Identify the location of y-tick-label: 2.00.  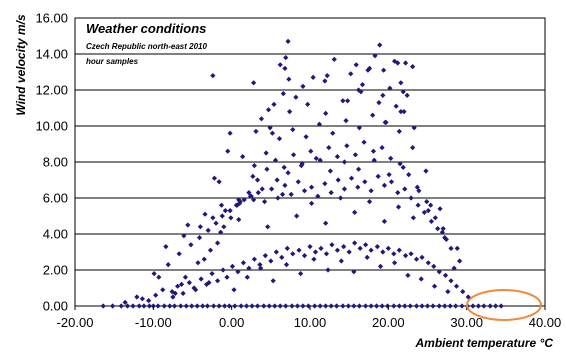
(55, 270).